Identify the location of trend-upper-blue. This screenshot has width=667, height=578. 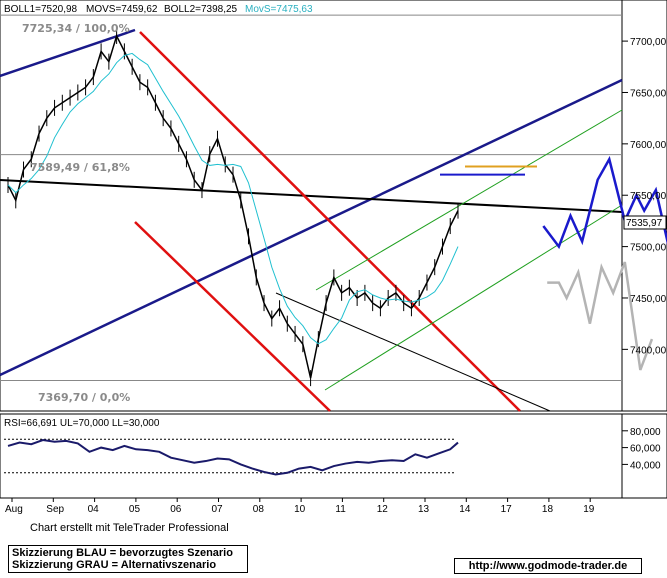
(68, 53).